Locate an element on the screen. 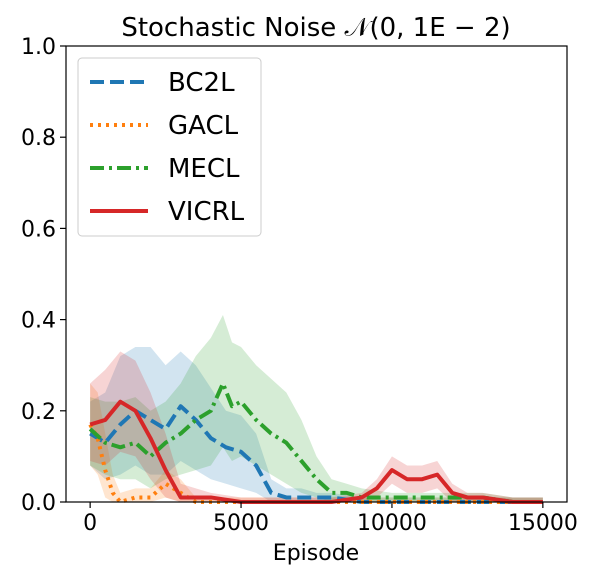 The height and width of the screenshot is (580, 600). y-tick-label: 0.4 is located at coordinates (38, 321).